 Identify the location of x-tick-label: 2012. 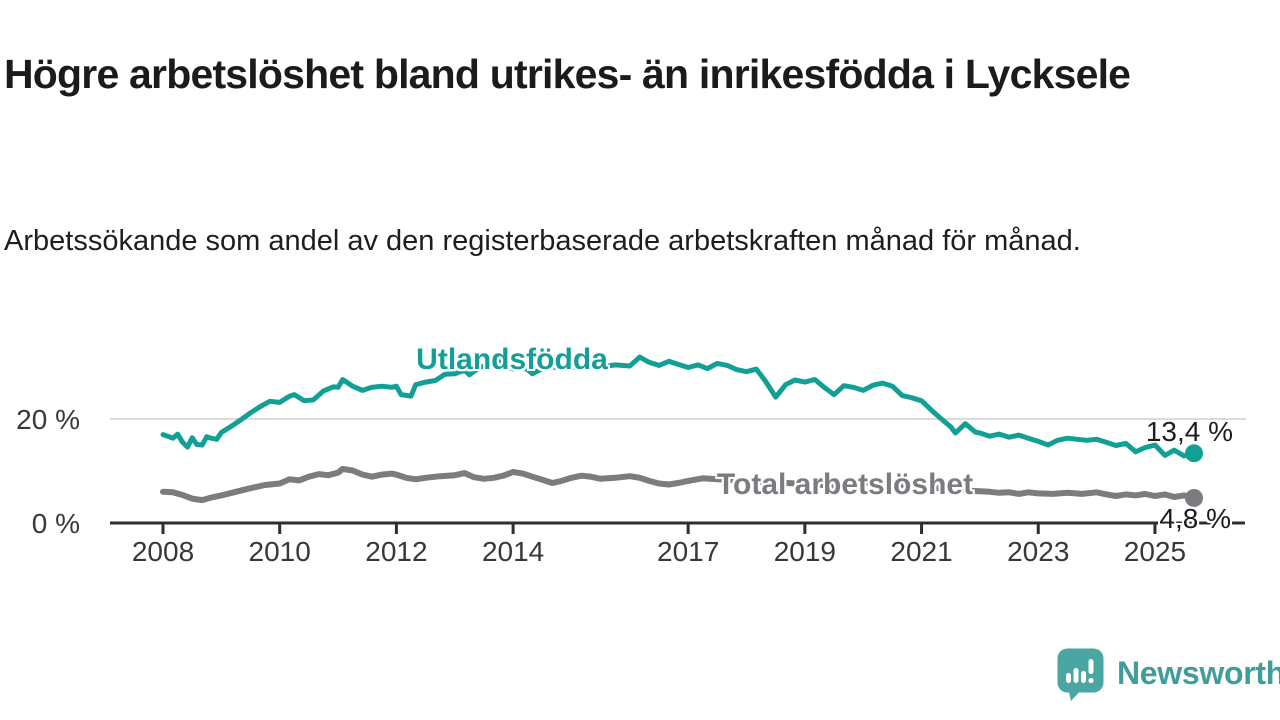
(396, 551).